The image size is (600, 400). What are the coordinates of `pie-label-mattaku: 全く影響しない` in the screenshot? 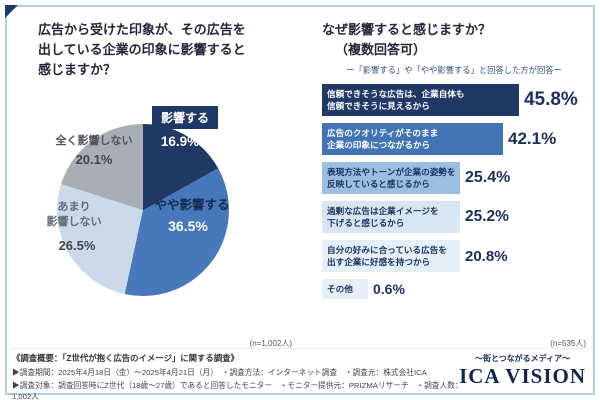 It's located at (94, 141).